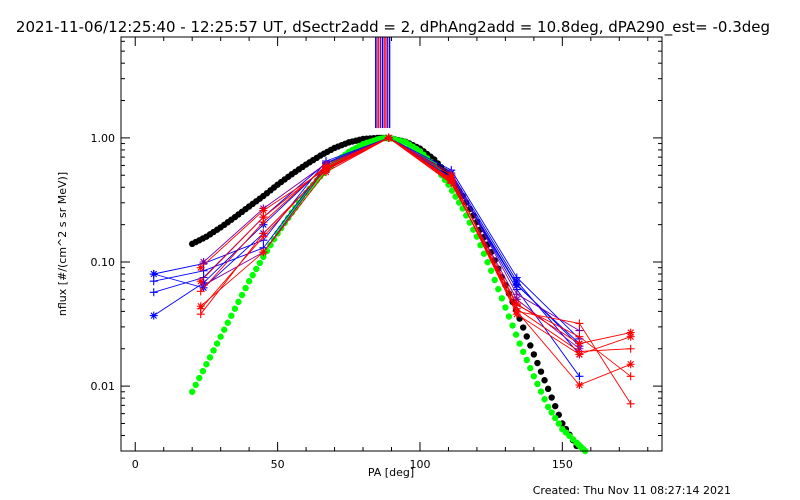 The image size is (800, 500). I want to click on x-tick-label: 100, so click(419, 464).